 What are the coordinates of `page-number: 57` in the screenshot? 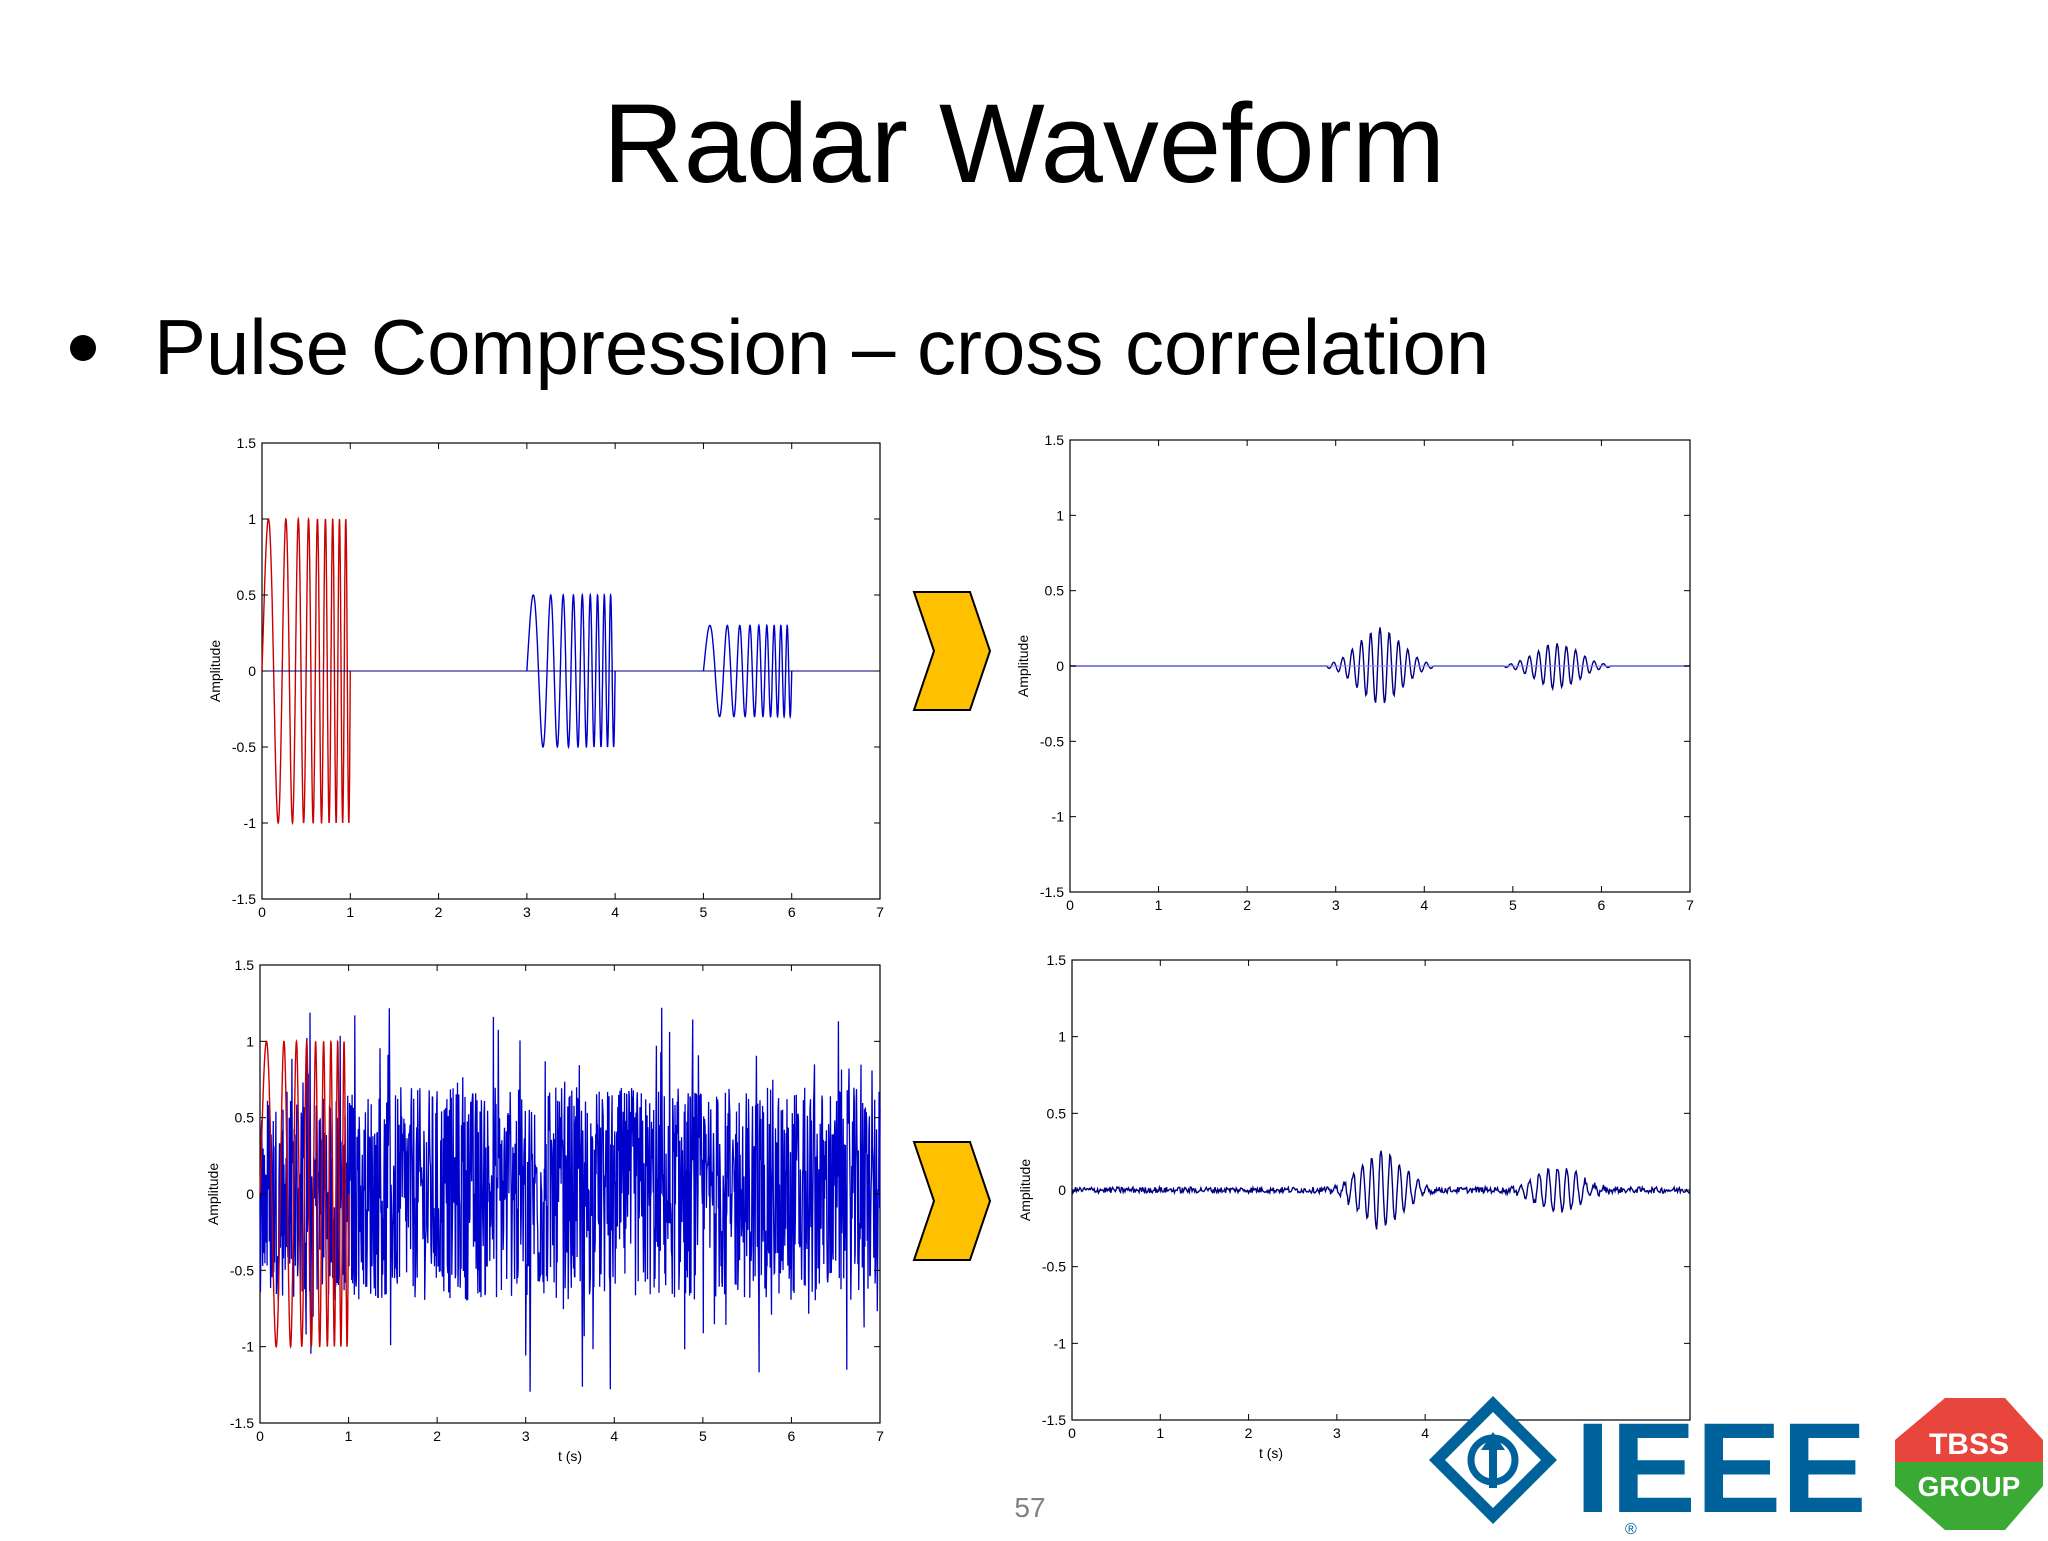 It's located at (1030, 1507).